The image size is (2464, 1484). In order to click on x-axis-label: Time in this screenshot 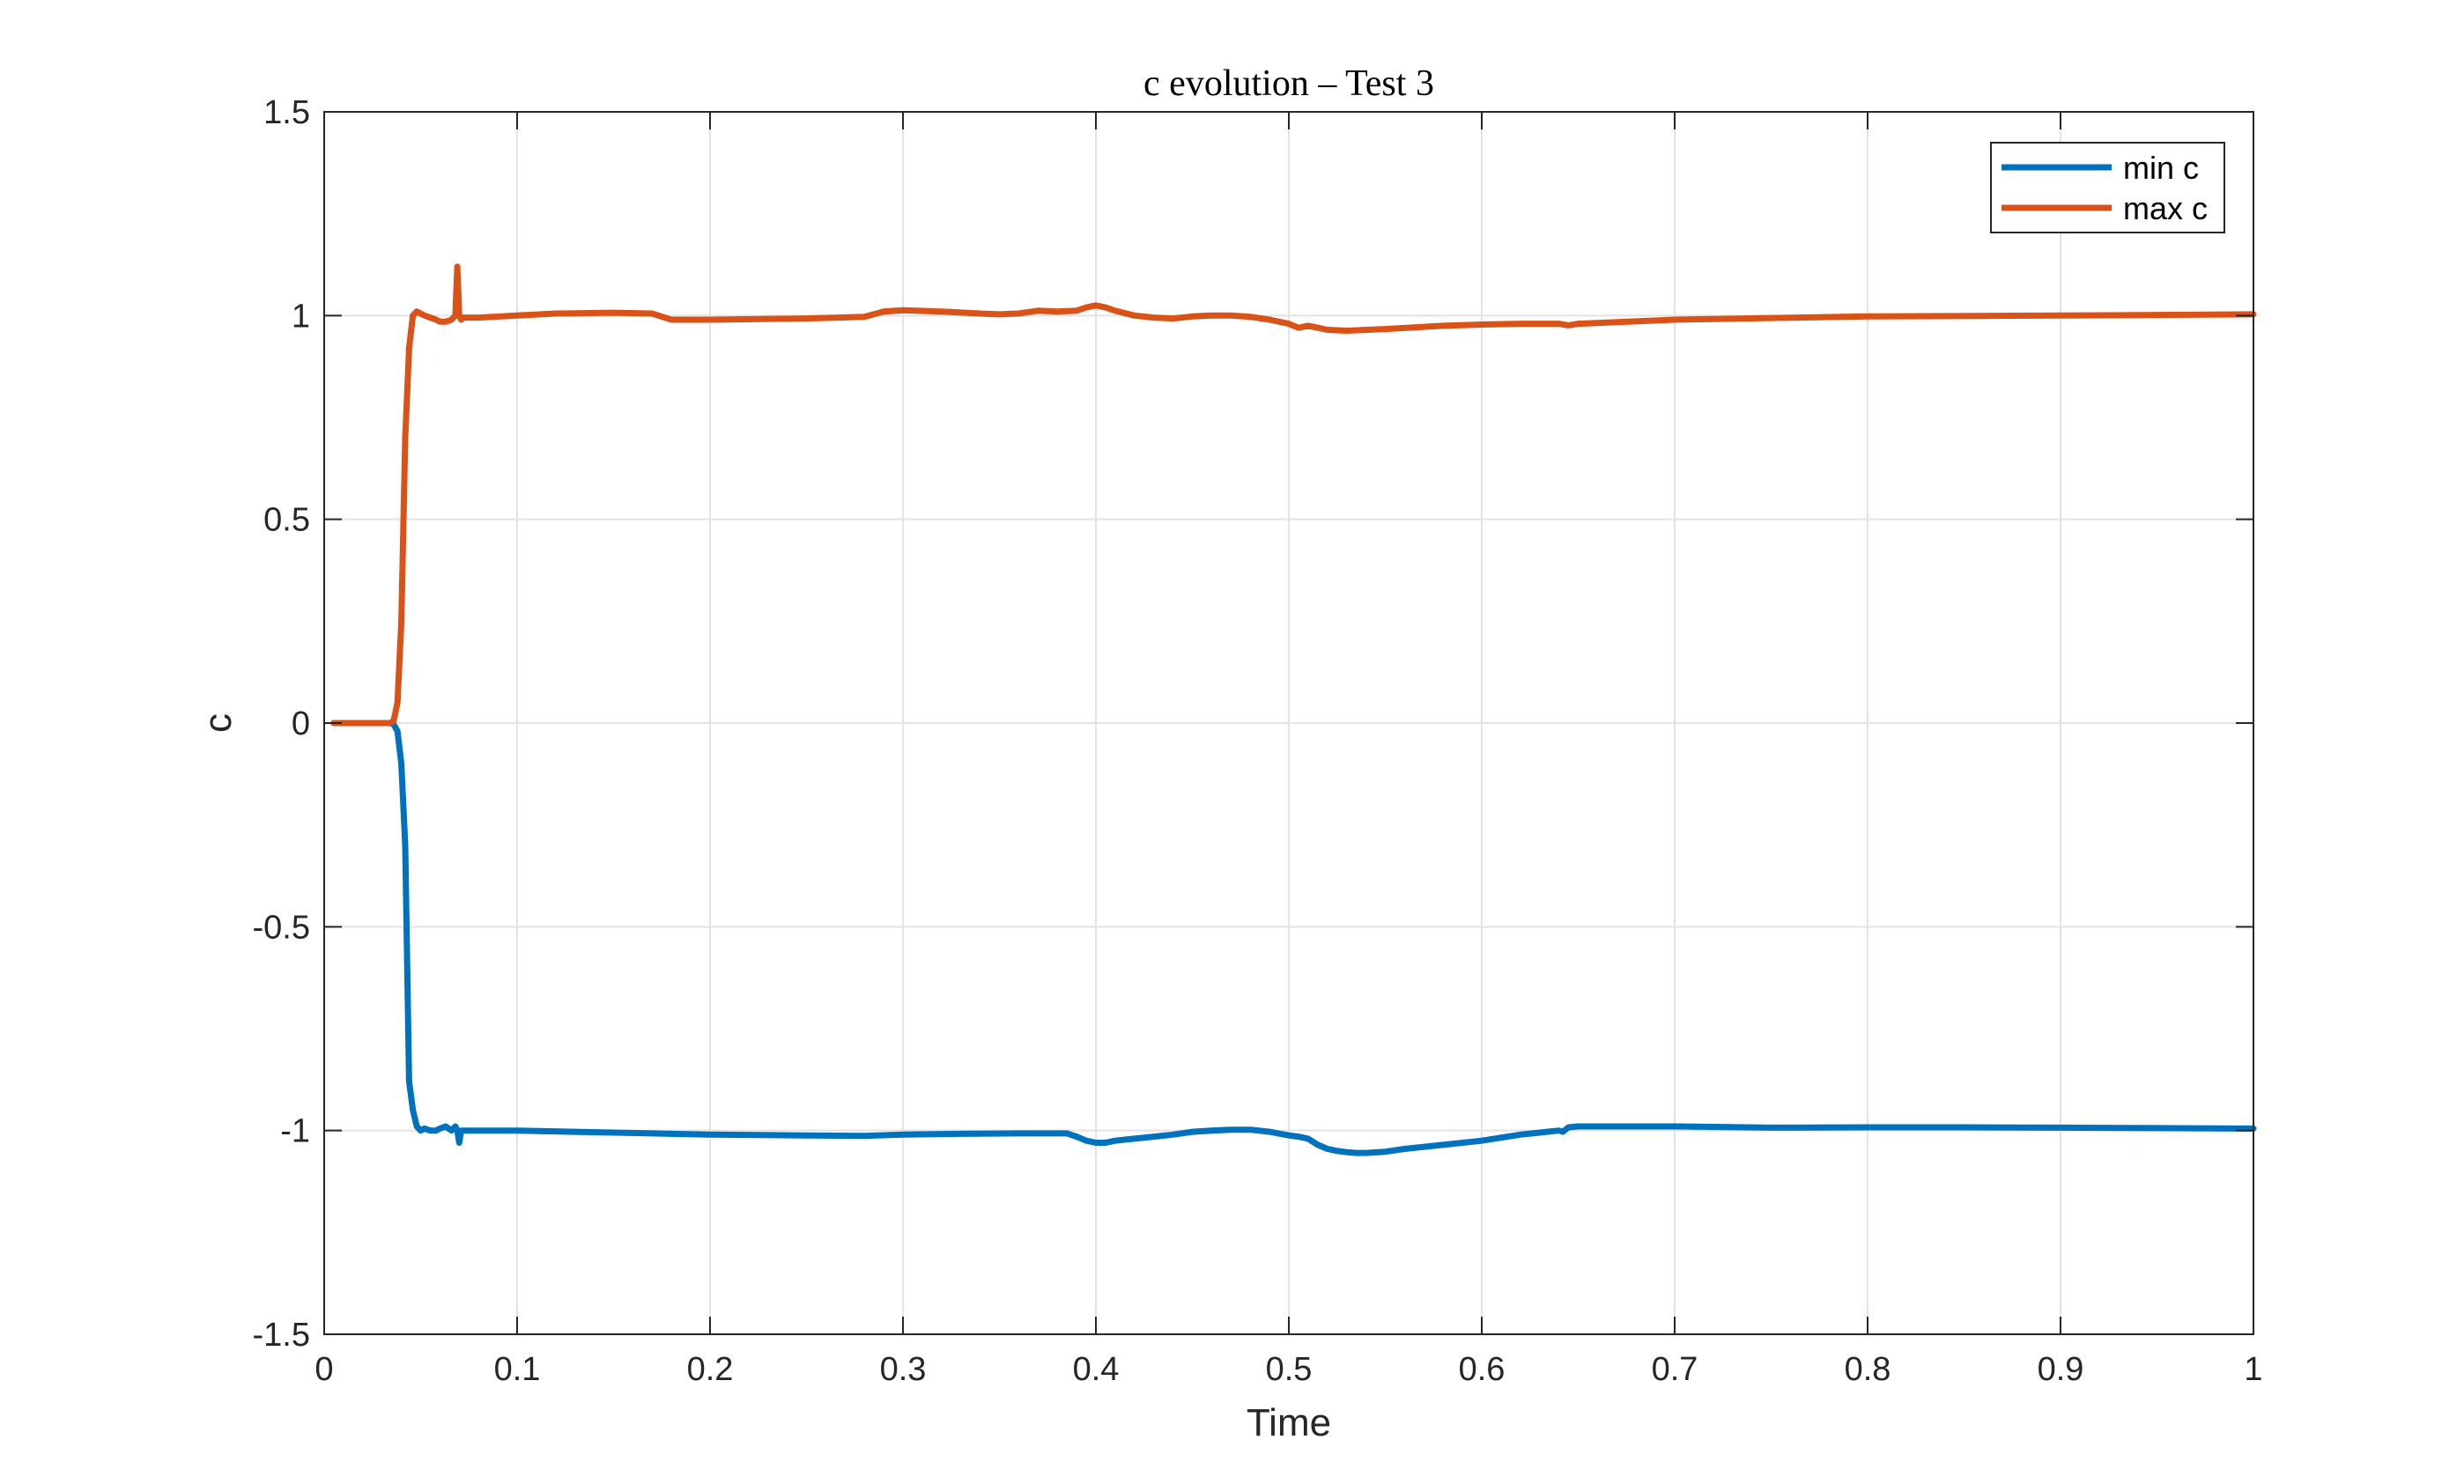, I will do `click(1289, 1422)`.